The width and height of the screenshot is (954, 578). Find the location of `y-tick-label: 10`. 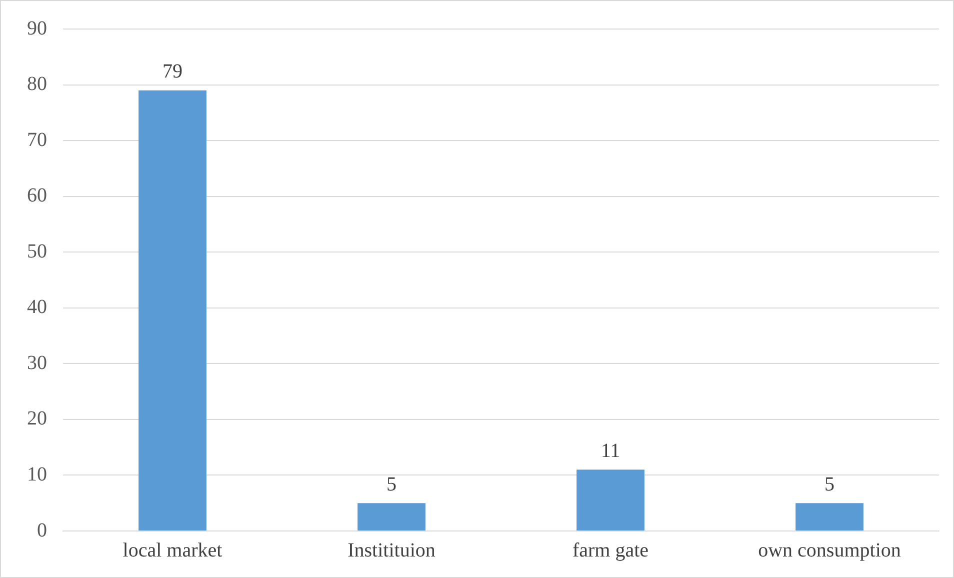

y-tick-label: 10 is located at coordinates (37, 474).